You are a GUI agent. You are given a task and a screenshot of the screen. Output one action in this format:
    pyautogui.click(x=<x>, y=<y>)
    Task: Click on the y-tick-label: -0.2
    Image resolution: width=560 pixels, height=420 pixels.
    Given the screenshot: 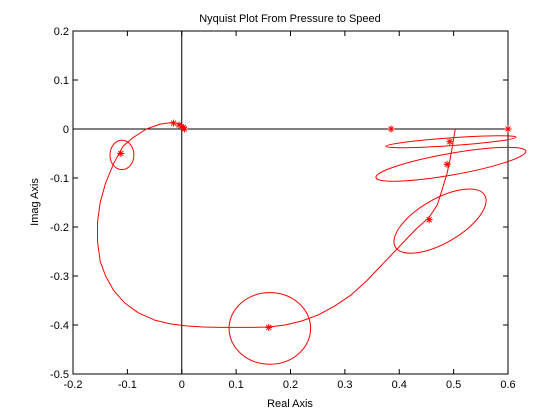 What is the action you would take?
    pyautogui.click(x=59, y=228)
    